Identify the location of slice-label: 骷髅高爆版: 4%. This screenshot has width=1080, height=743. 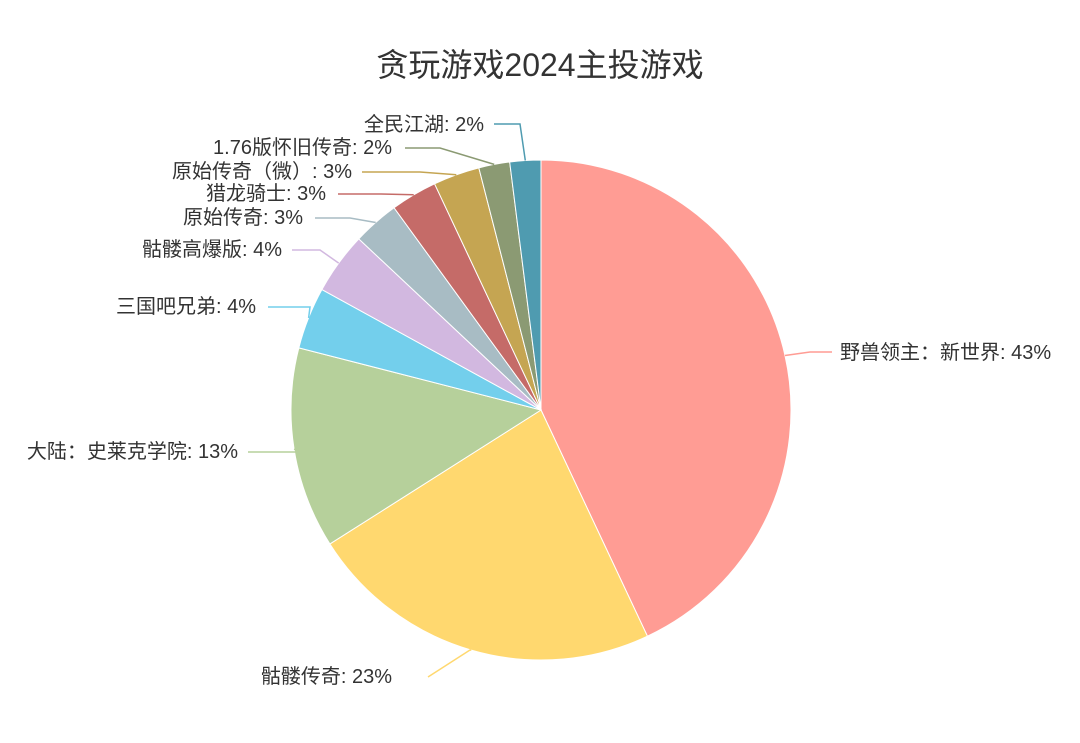
(212, 249).